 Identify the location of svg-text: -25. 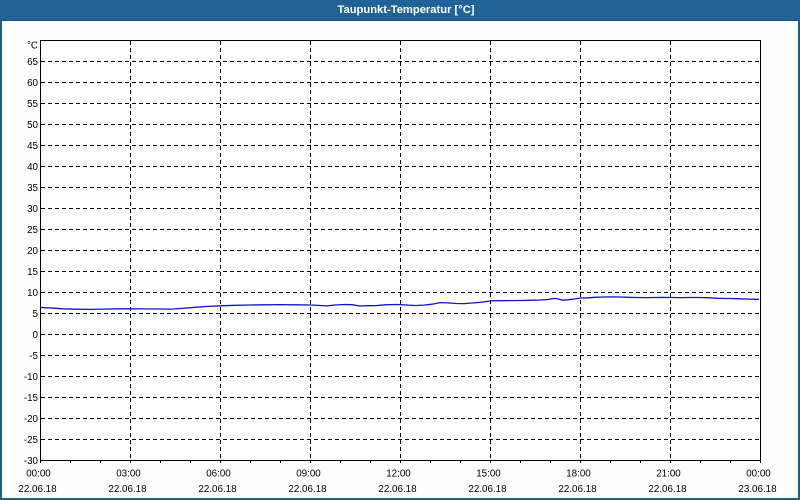
(31, 440).